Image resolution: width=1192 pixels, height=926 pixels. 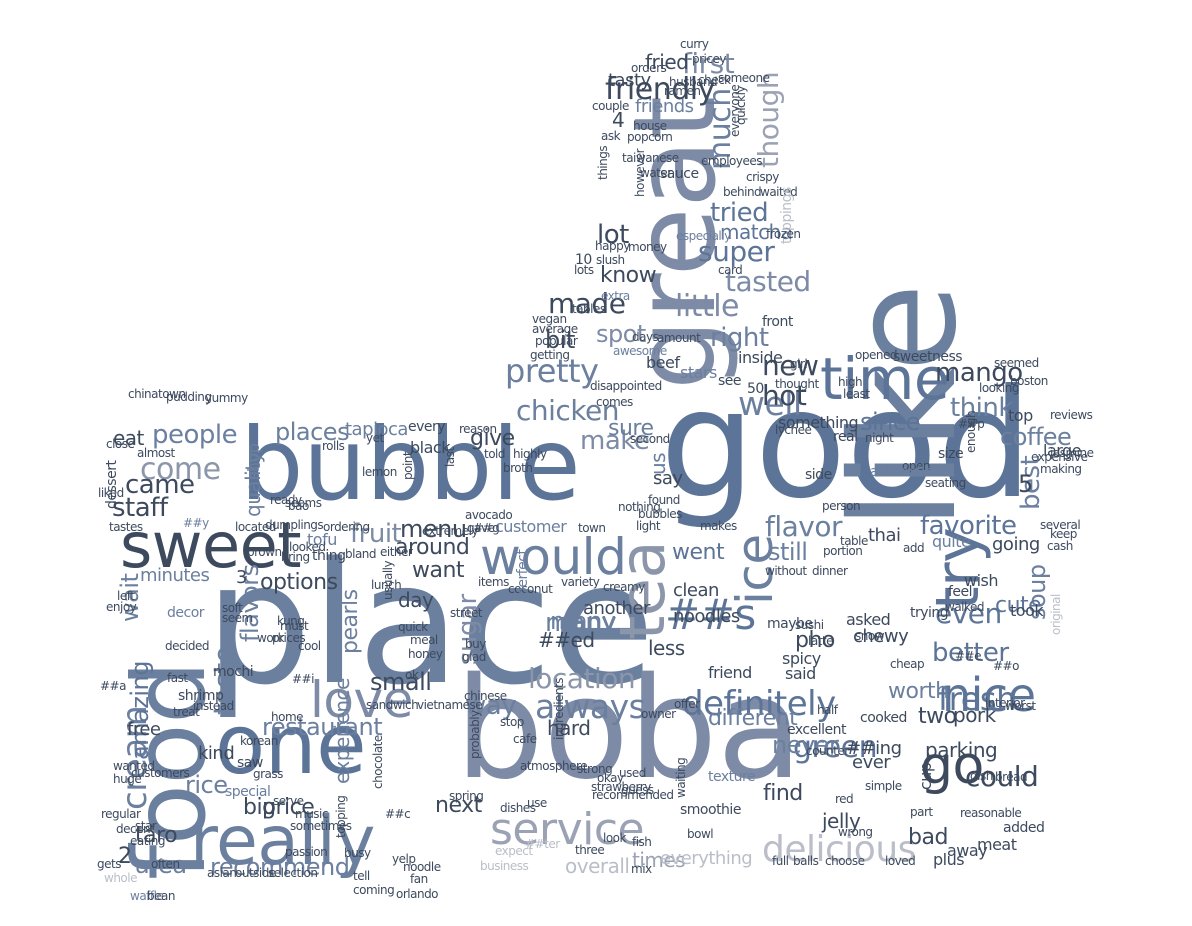 What do you see at coordinates (120, 444) in the screenshot?
I see `word-close-301: close` at bounding box center [120, 444].